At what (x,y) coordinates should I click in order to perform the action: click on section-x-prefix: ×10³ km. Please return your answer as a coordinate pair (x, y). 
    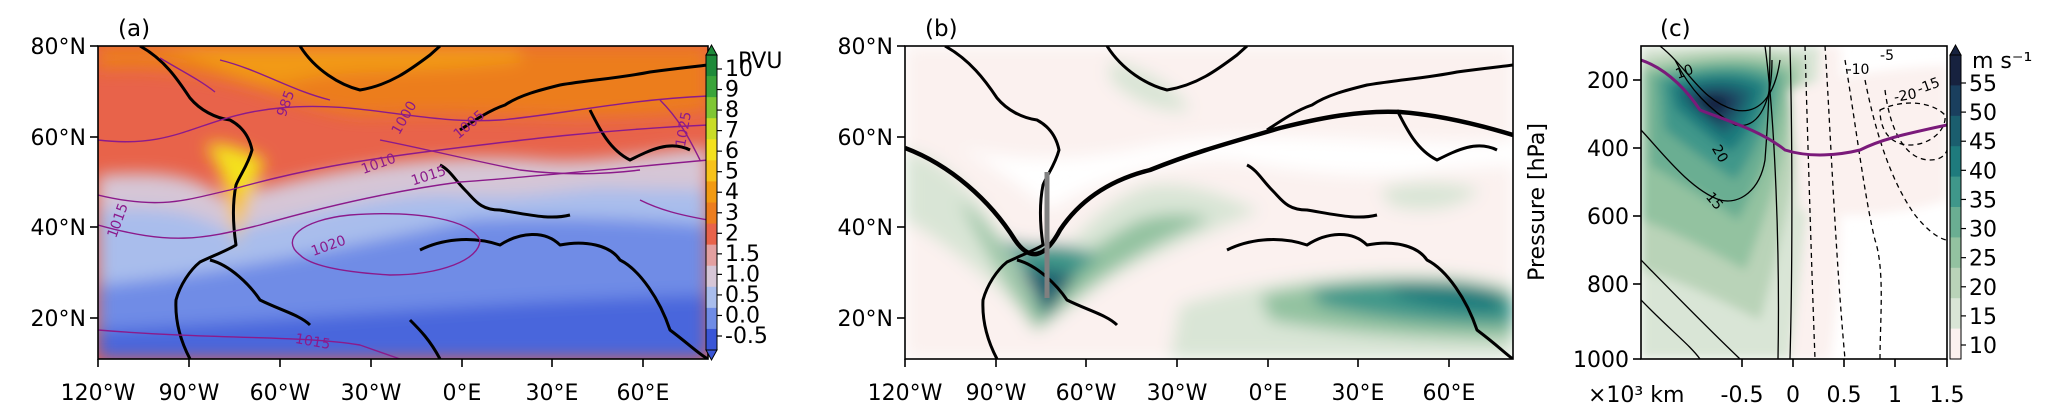
    Looking at the image, I should click on (1636, 395).